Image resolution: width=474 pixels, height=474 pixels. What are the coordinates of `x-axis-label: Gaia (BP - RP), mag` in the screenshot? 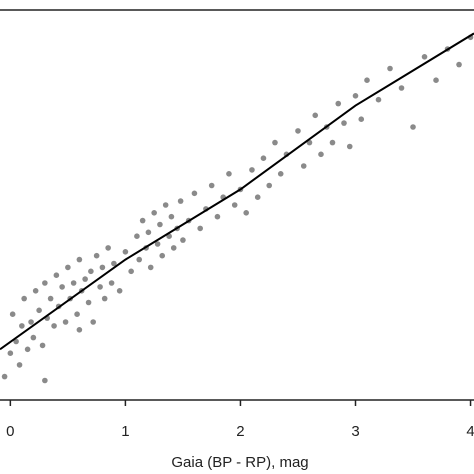 It's located at (239, 462).